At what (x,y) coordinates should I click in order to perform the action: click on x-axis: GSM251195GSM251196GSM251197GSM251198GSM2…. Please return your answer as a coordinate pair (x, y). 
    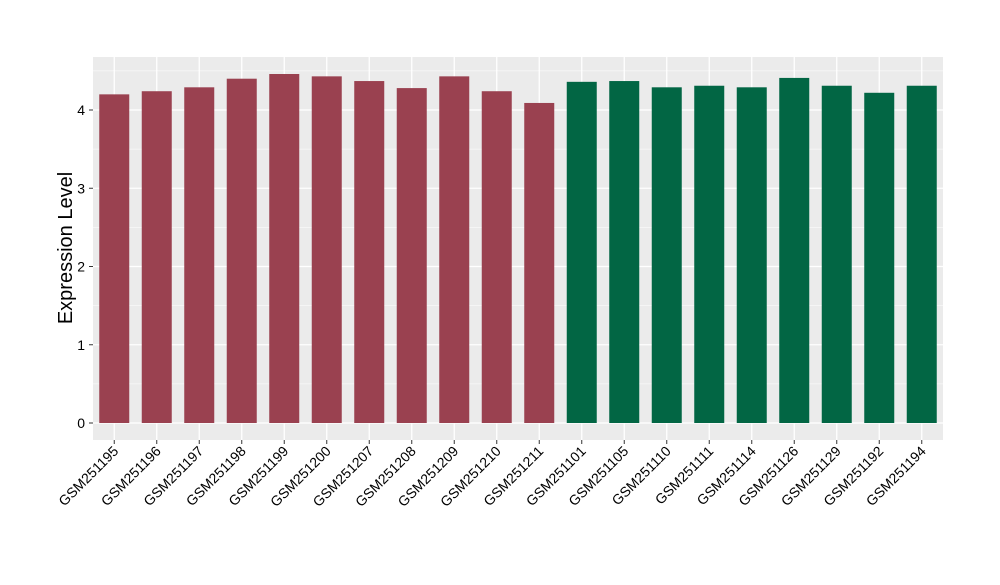
    Looking at the image, I should click on (492, 475).